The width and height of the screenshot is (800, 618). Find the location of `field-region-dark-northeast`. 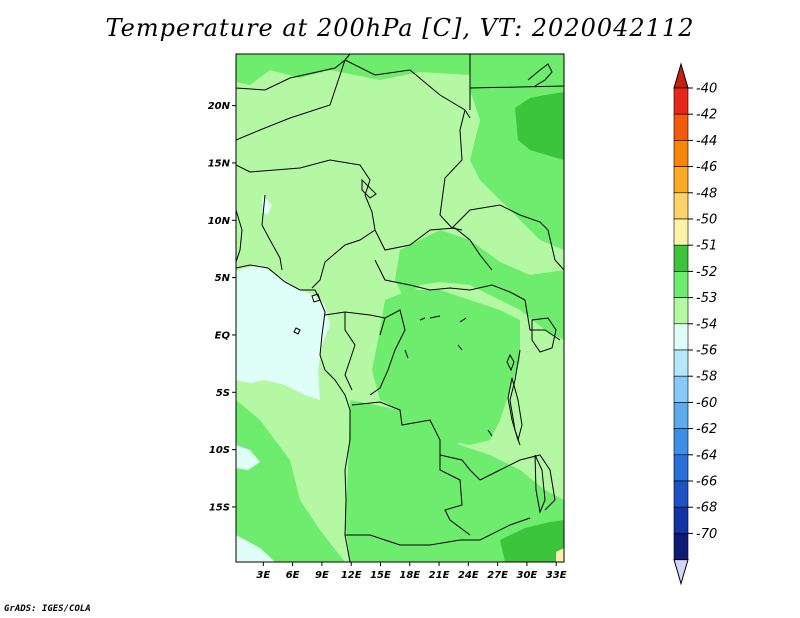

field-region-dark-northeast is located at coordinates (539, 126).